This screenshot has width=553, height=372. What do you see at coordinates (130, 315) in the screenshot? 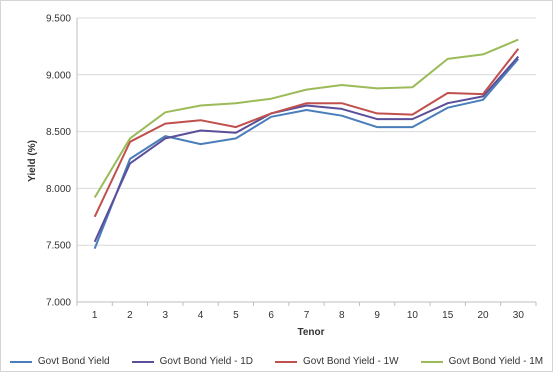
I see `x-tick-label: 2` at bounding box center [130, 315].